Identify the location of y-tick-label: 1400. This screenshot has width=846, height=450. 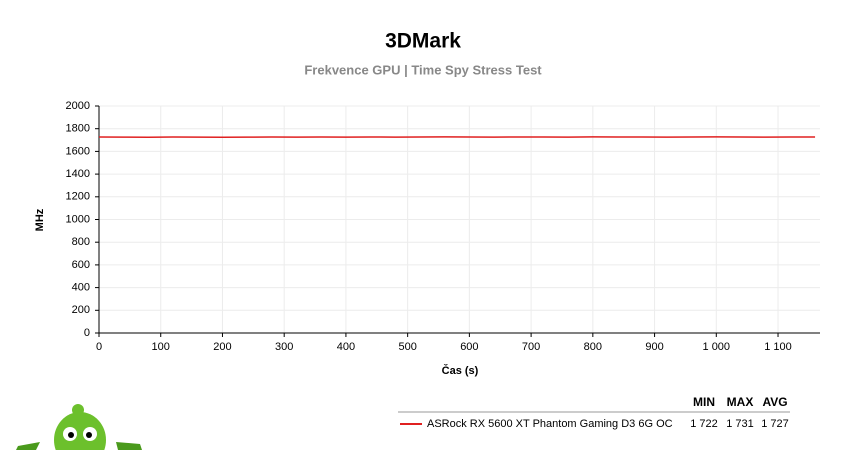
(78, 174).